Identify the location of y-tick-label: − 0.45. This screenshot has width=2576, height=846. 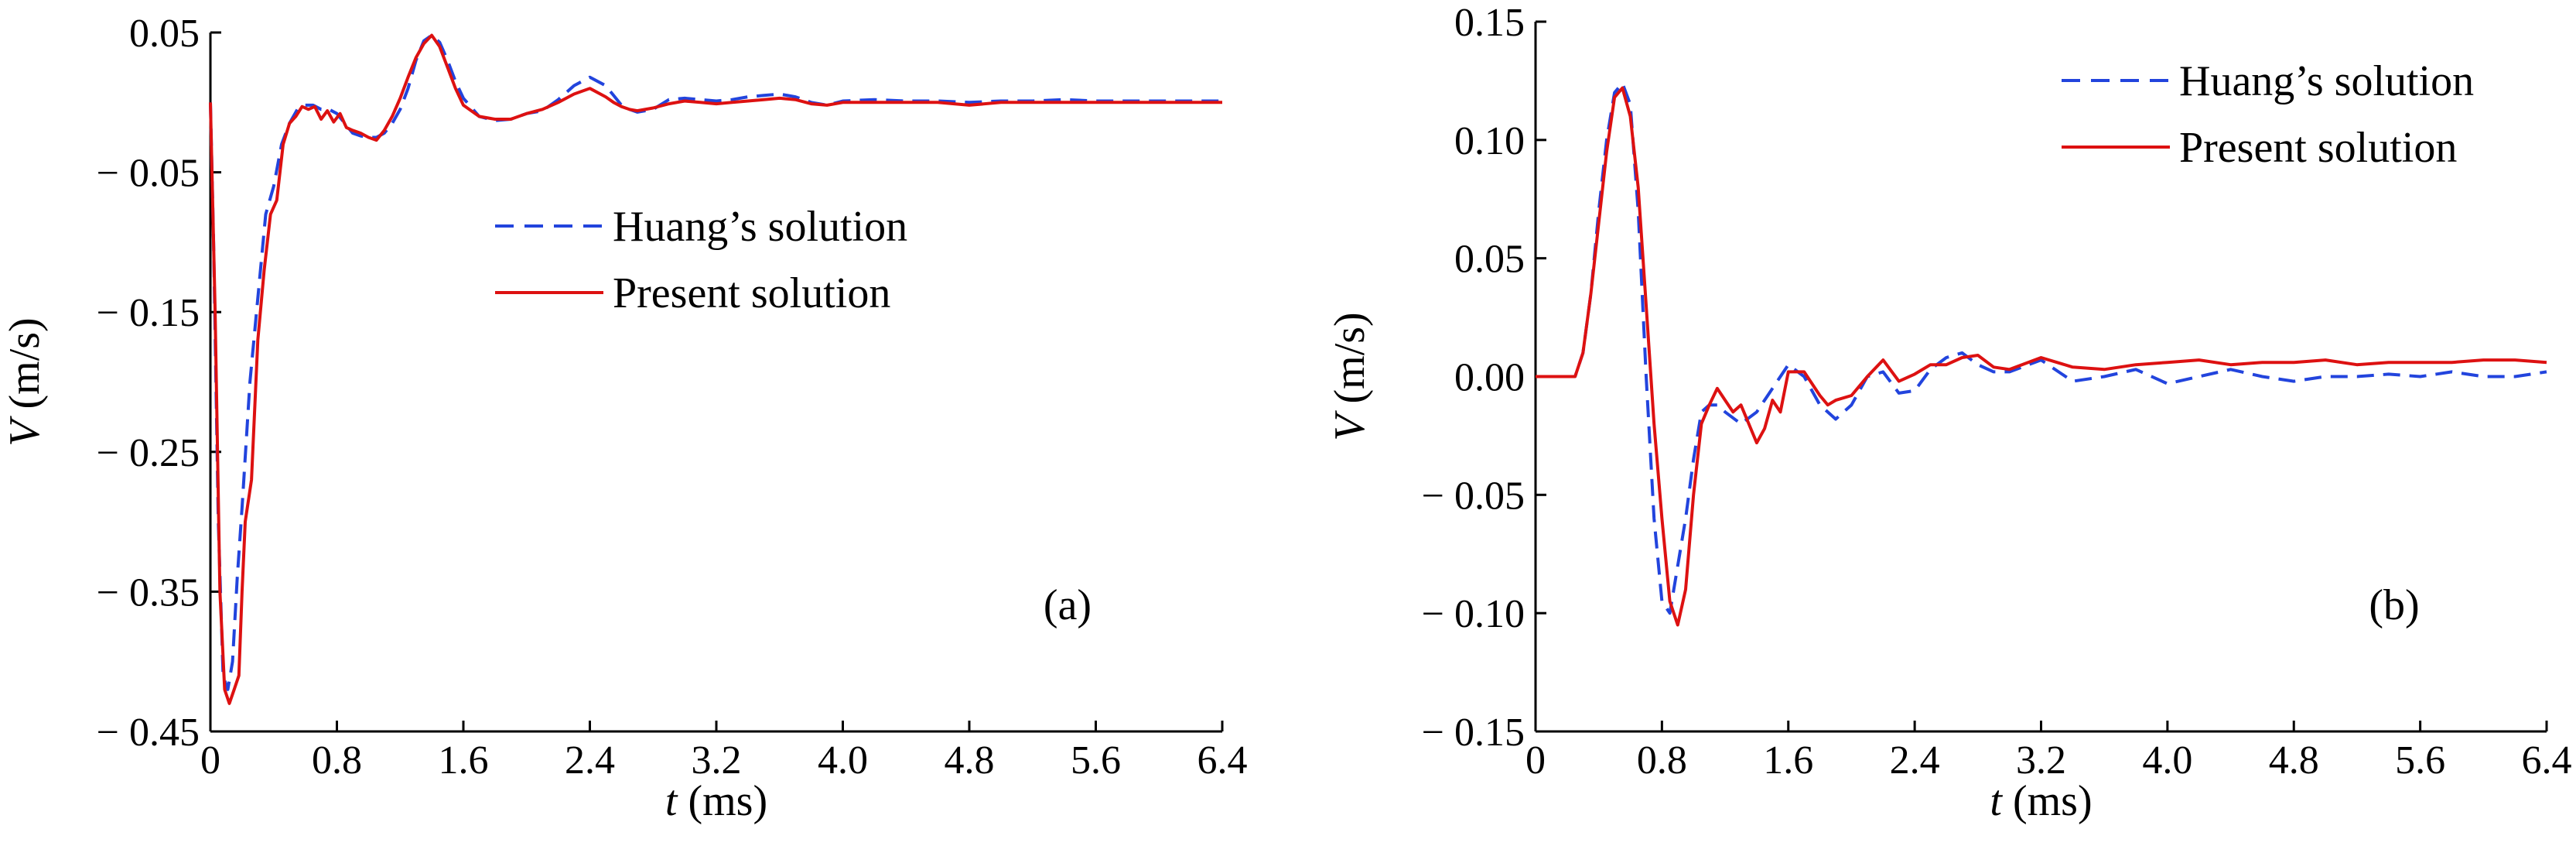
(148, 733).